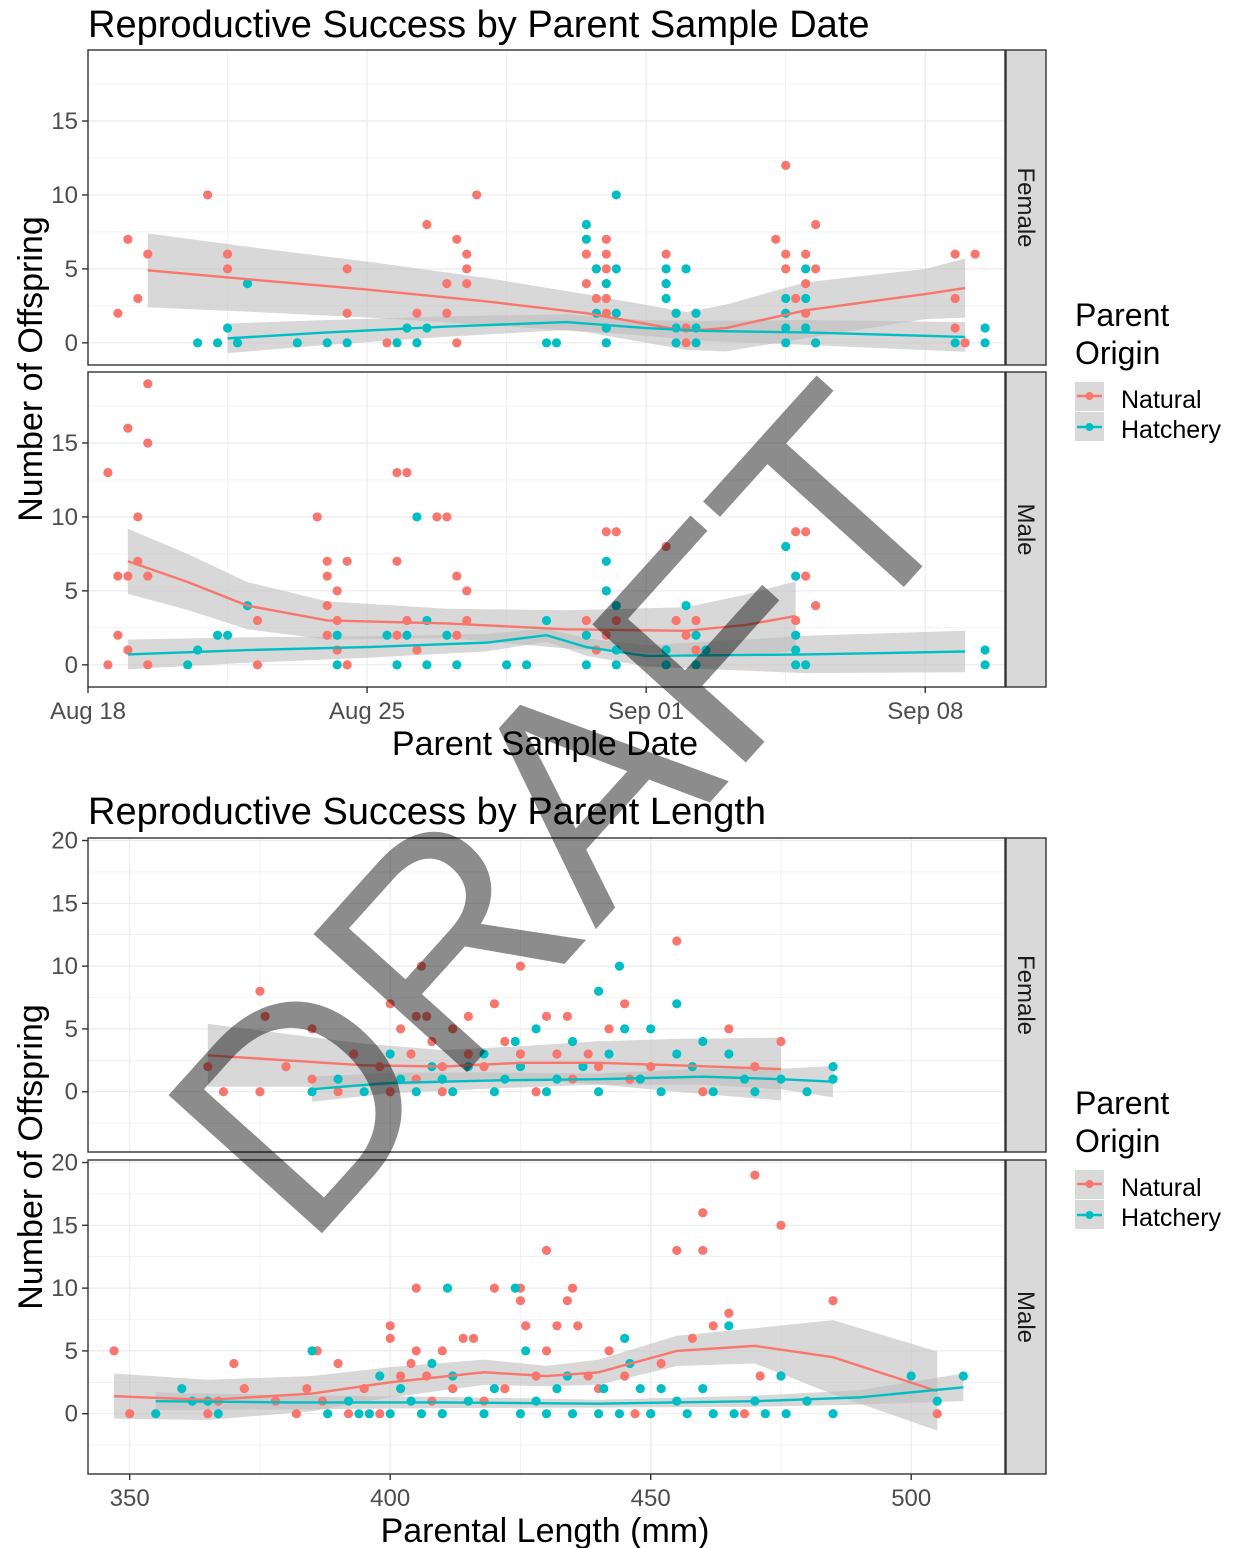  I want to click on legend-point-hatchery, so click(1089, 427).